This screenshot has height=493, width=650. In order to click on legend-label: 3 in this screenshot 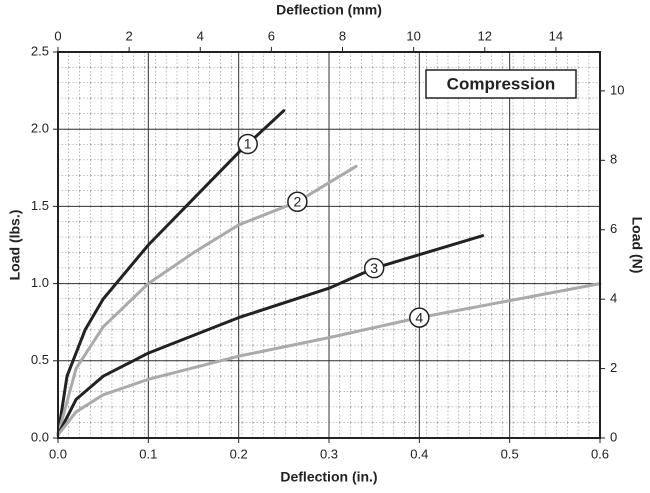, I will do `click(374, 268)`.